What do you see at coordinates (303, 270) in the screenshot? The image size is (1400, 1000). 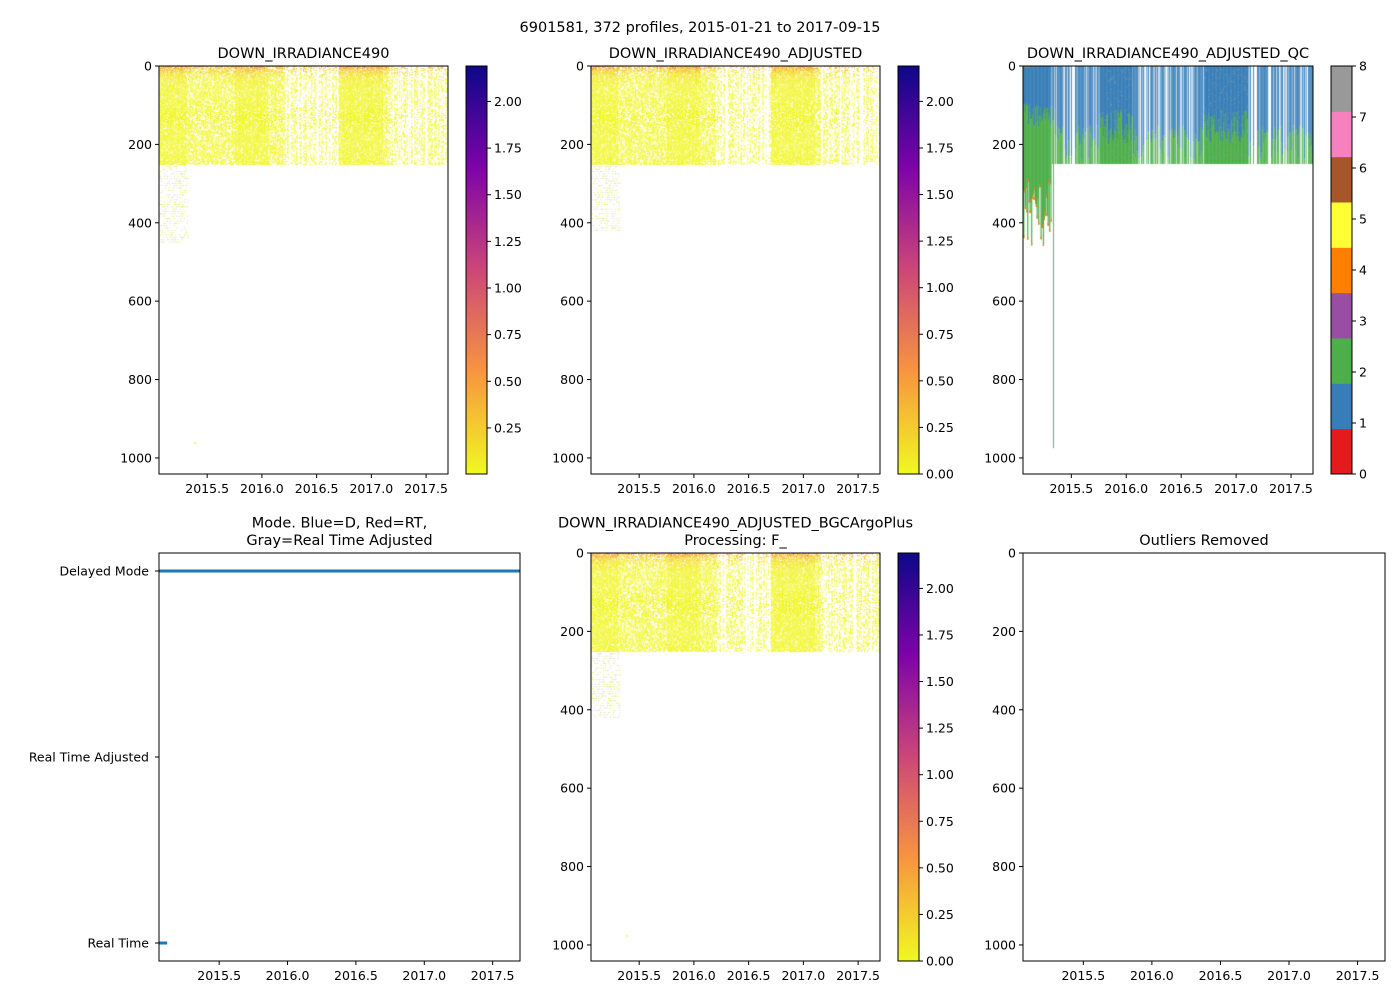 I see `panel-0-heatmap` at bounding box center [303, 270].